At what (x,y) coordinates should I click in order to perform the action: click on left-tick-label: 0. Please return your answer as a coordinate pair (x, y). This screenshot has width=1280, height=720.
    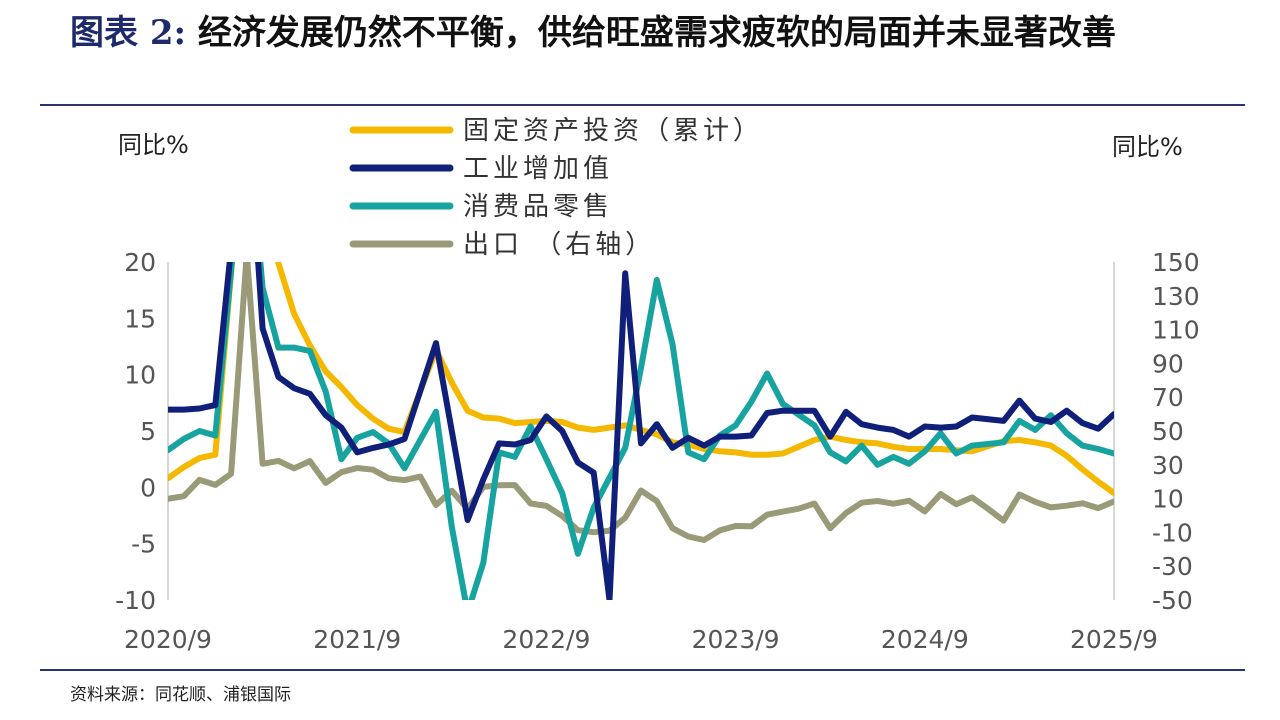
    Looking at the image, I should click on (148, 487).